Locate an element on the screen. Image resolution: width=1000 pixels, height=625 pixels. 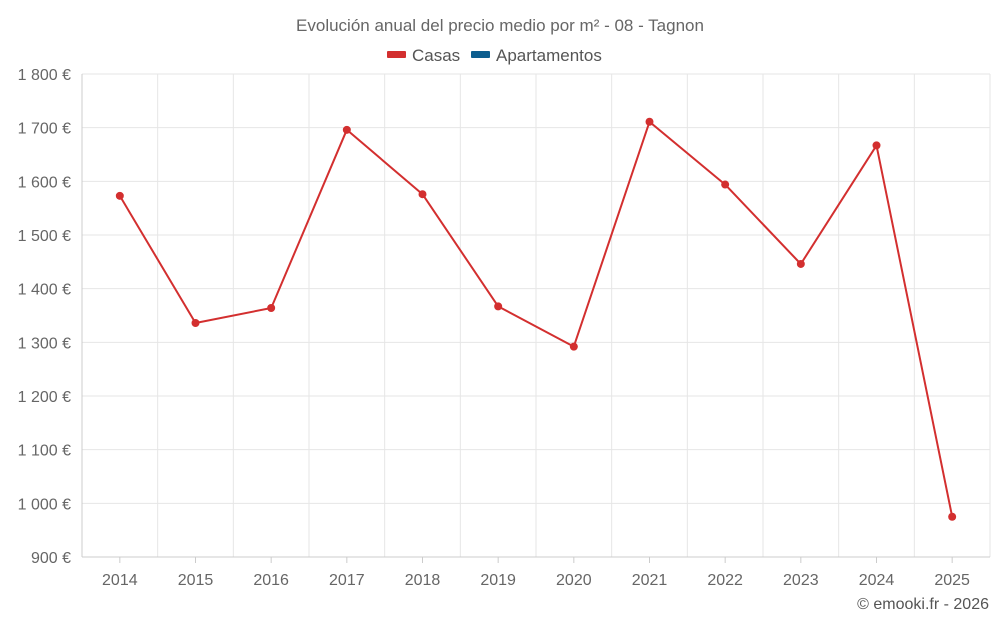
data-point-casas-2018 is located at coordinates (422, 194).